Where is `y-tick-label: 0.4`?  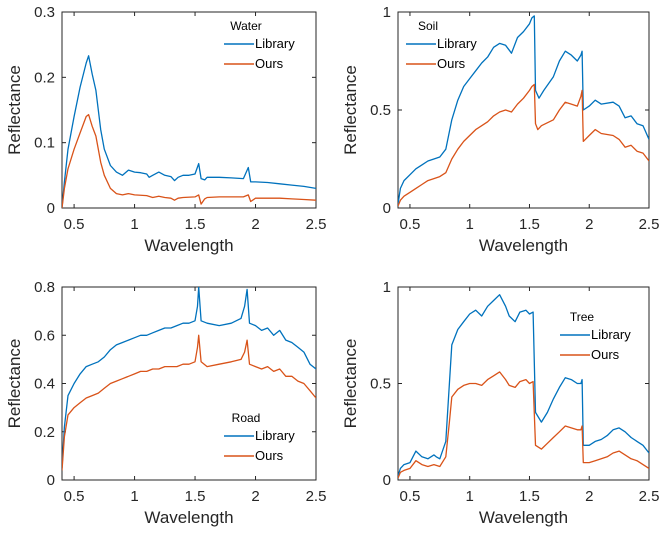
y-tick-label: 0.4 is located at coordinates (44, 384).